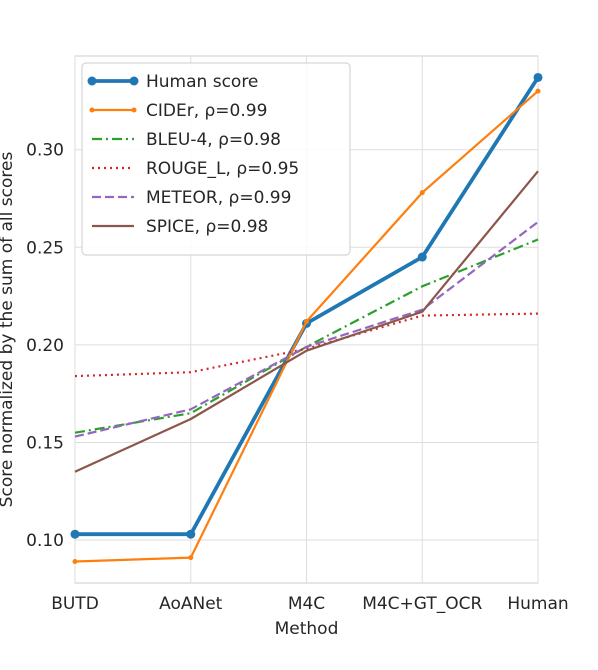  What do you see at coordinates (45, 443) in the screenshot?
I see `y-tick-label: 0.15` at bounding box center [45, 443].